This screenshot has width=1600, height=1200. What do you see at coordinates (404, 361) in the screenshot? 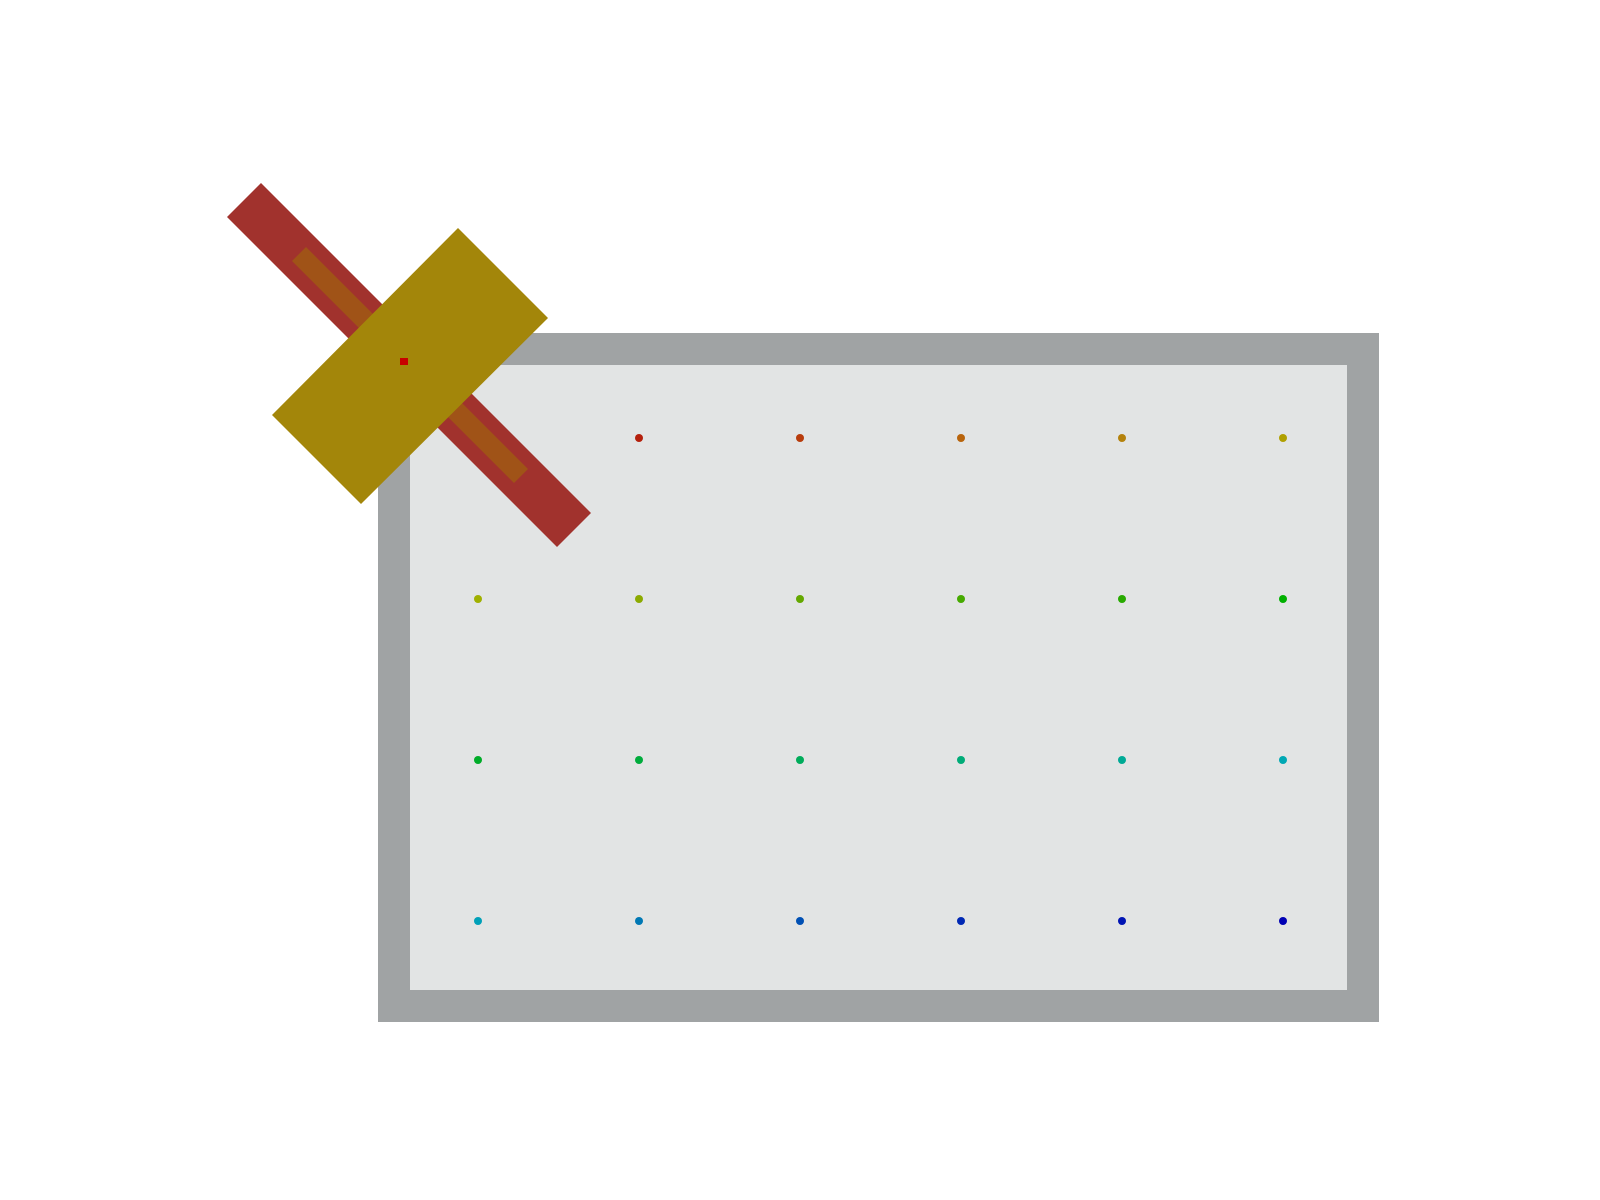
I see `end-effector-marker` at bounding box center [404, 361].